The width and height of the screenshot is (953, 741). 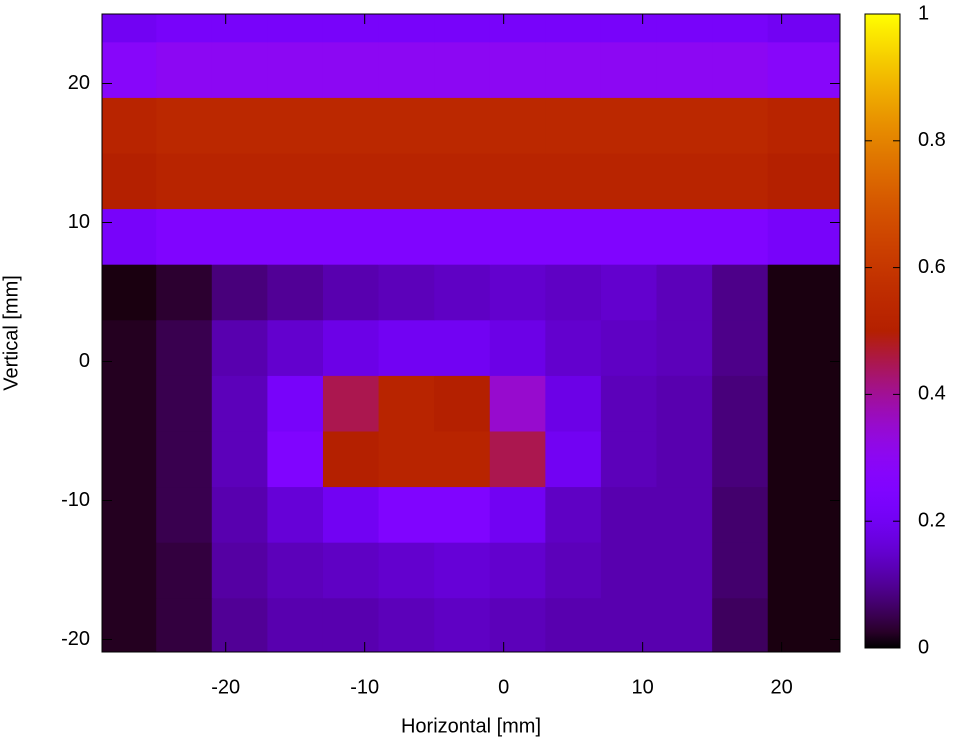 What do you see at coordinates (932, 140) in the screenshot?
I see `colorbar-tick-label: 0.8` at bounding box center [932, 140].